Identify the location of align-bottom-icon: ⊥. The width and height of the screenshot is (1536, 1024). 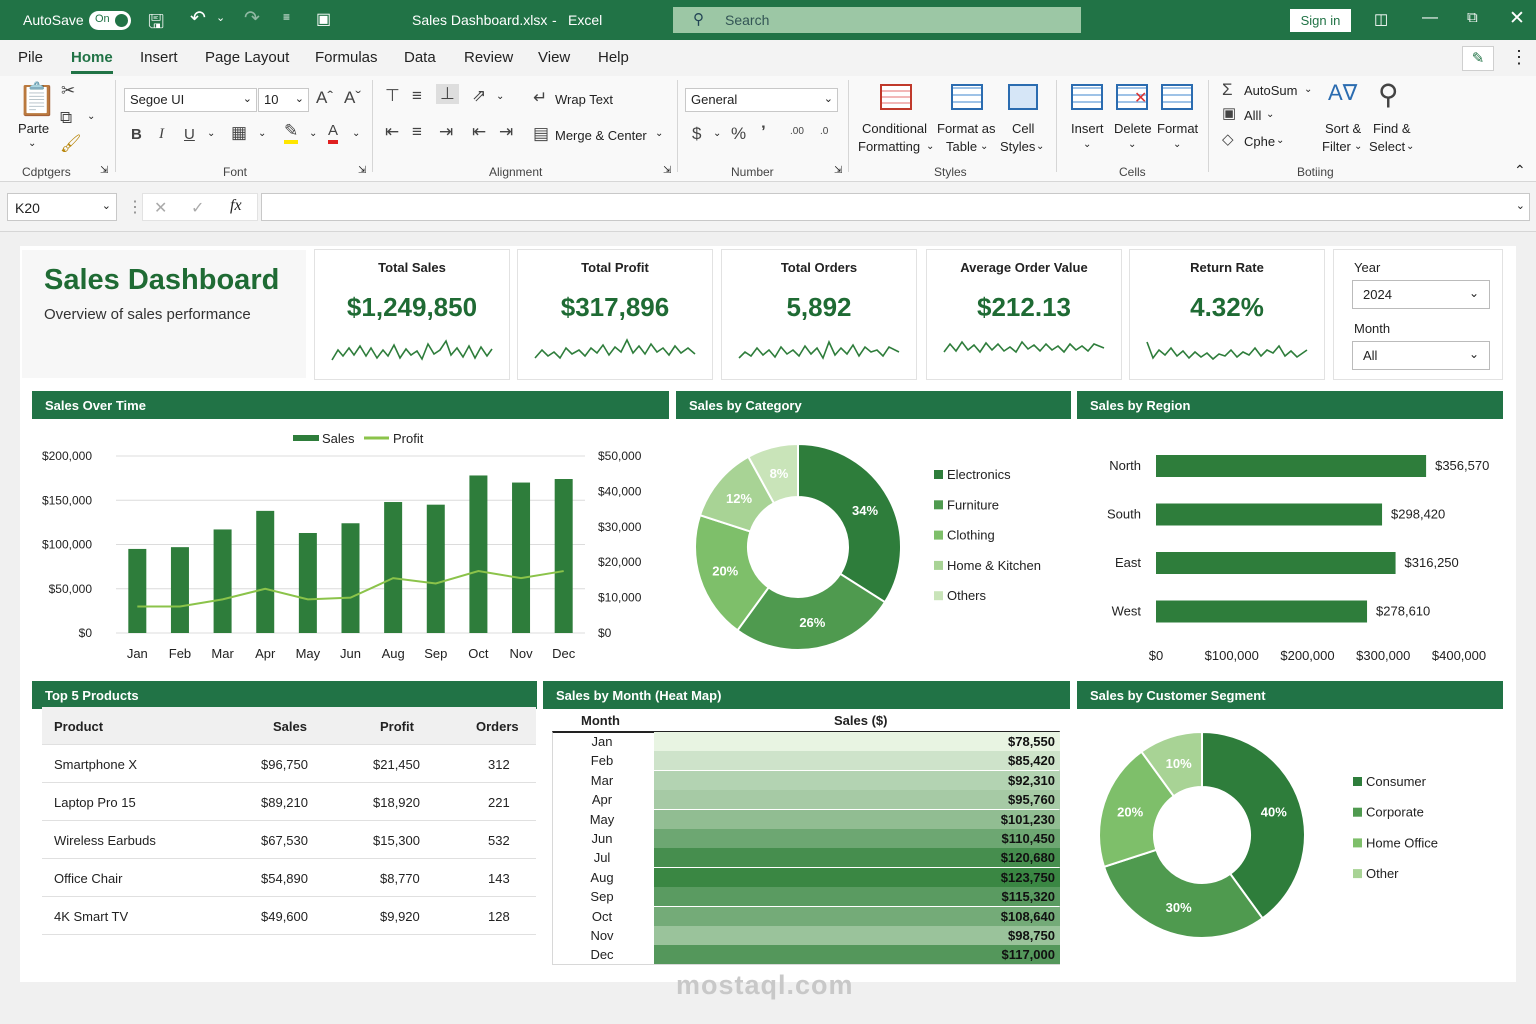
(447, 94).